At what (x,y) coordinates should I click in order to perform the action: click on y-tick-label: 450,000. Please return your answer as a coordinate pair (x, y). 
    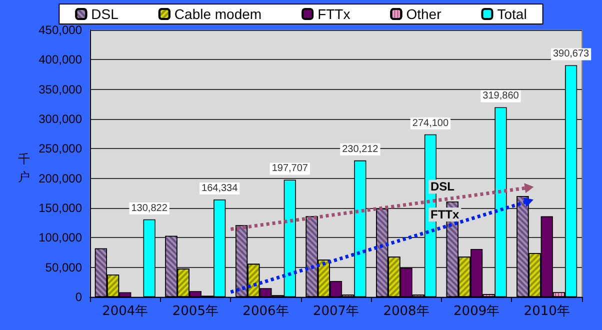
    Looking at the image, I should click on (60, 30).